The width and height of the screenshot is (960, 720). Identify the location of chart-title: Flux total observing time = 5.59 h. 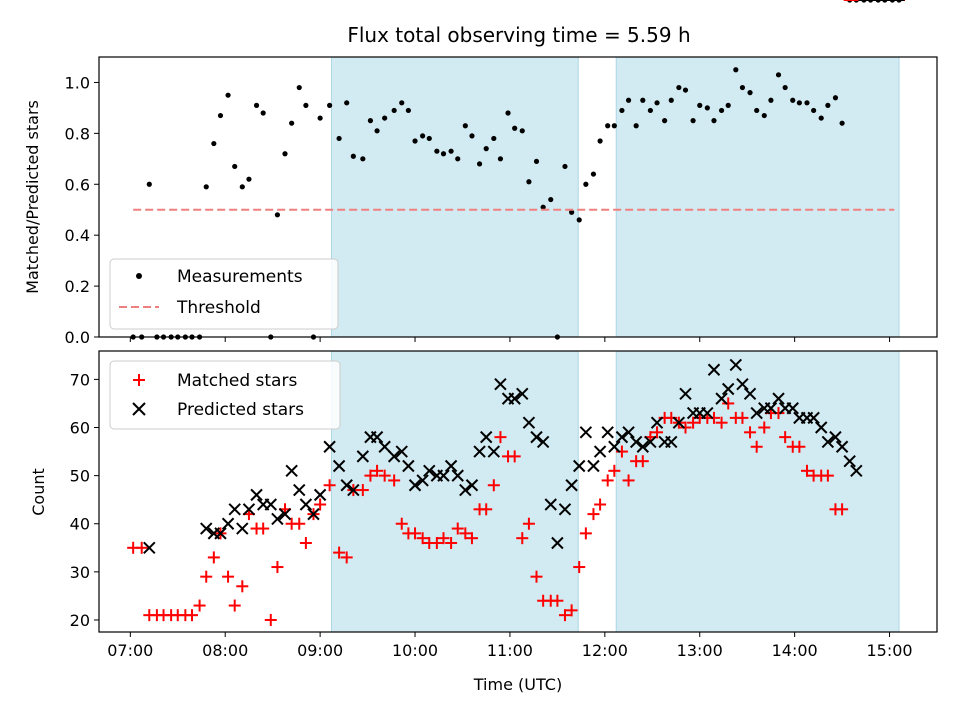
(518, 35).